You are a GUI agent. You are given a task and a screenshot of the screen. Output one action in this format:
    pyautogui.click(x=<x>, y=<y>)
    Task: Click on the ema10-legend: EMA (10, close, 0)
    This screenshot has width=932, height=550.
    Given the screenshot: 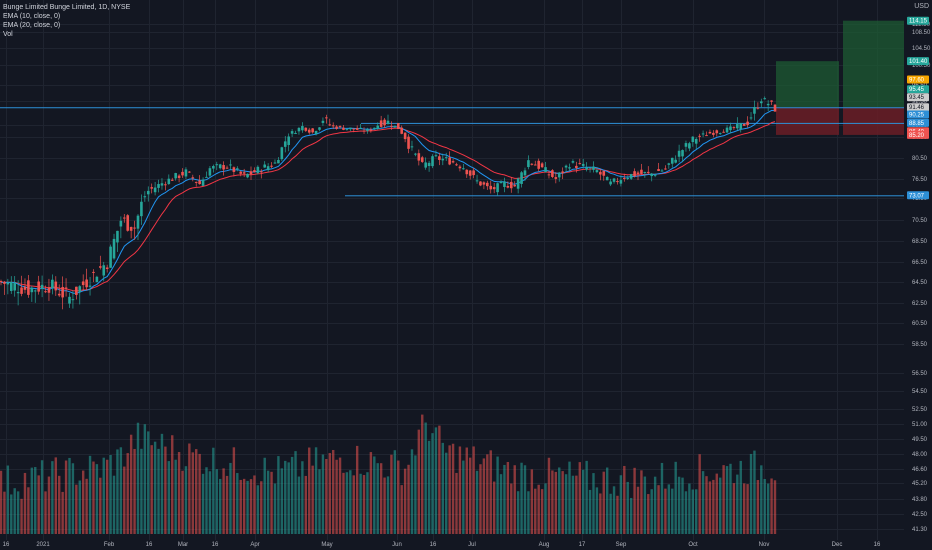 What is the action you would take?
    pyautogui.click(x=32, y=16)
    